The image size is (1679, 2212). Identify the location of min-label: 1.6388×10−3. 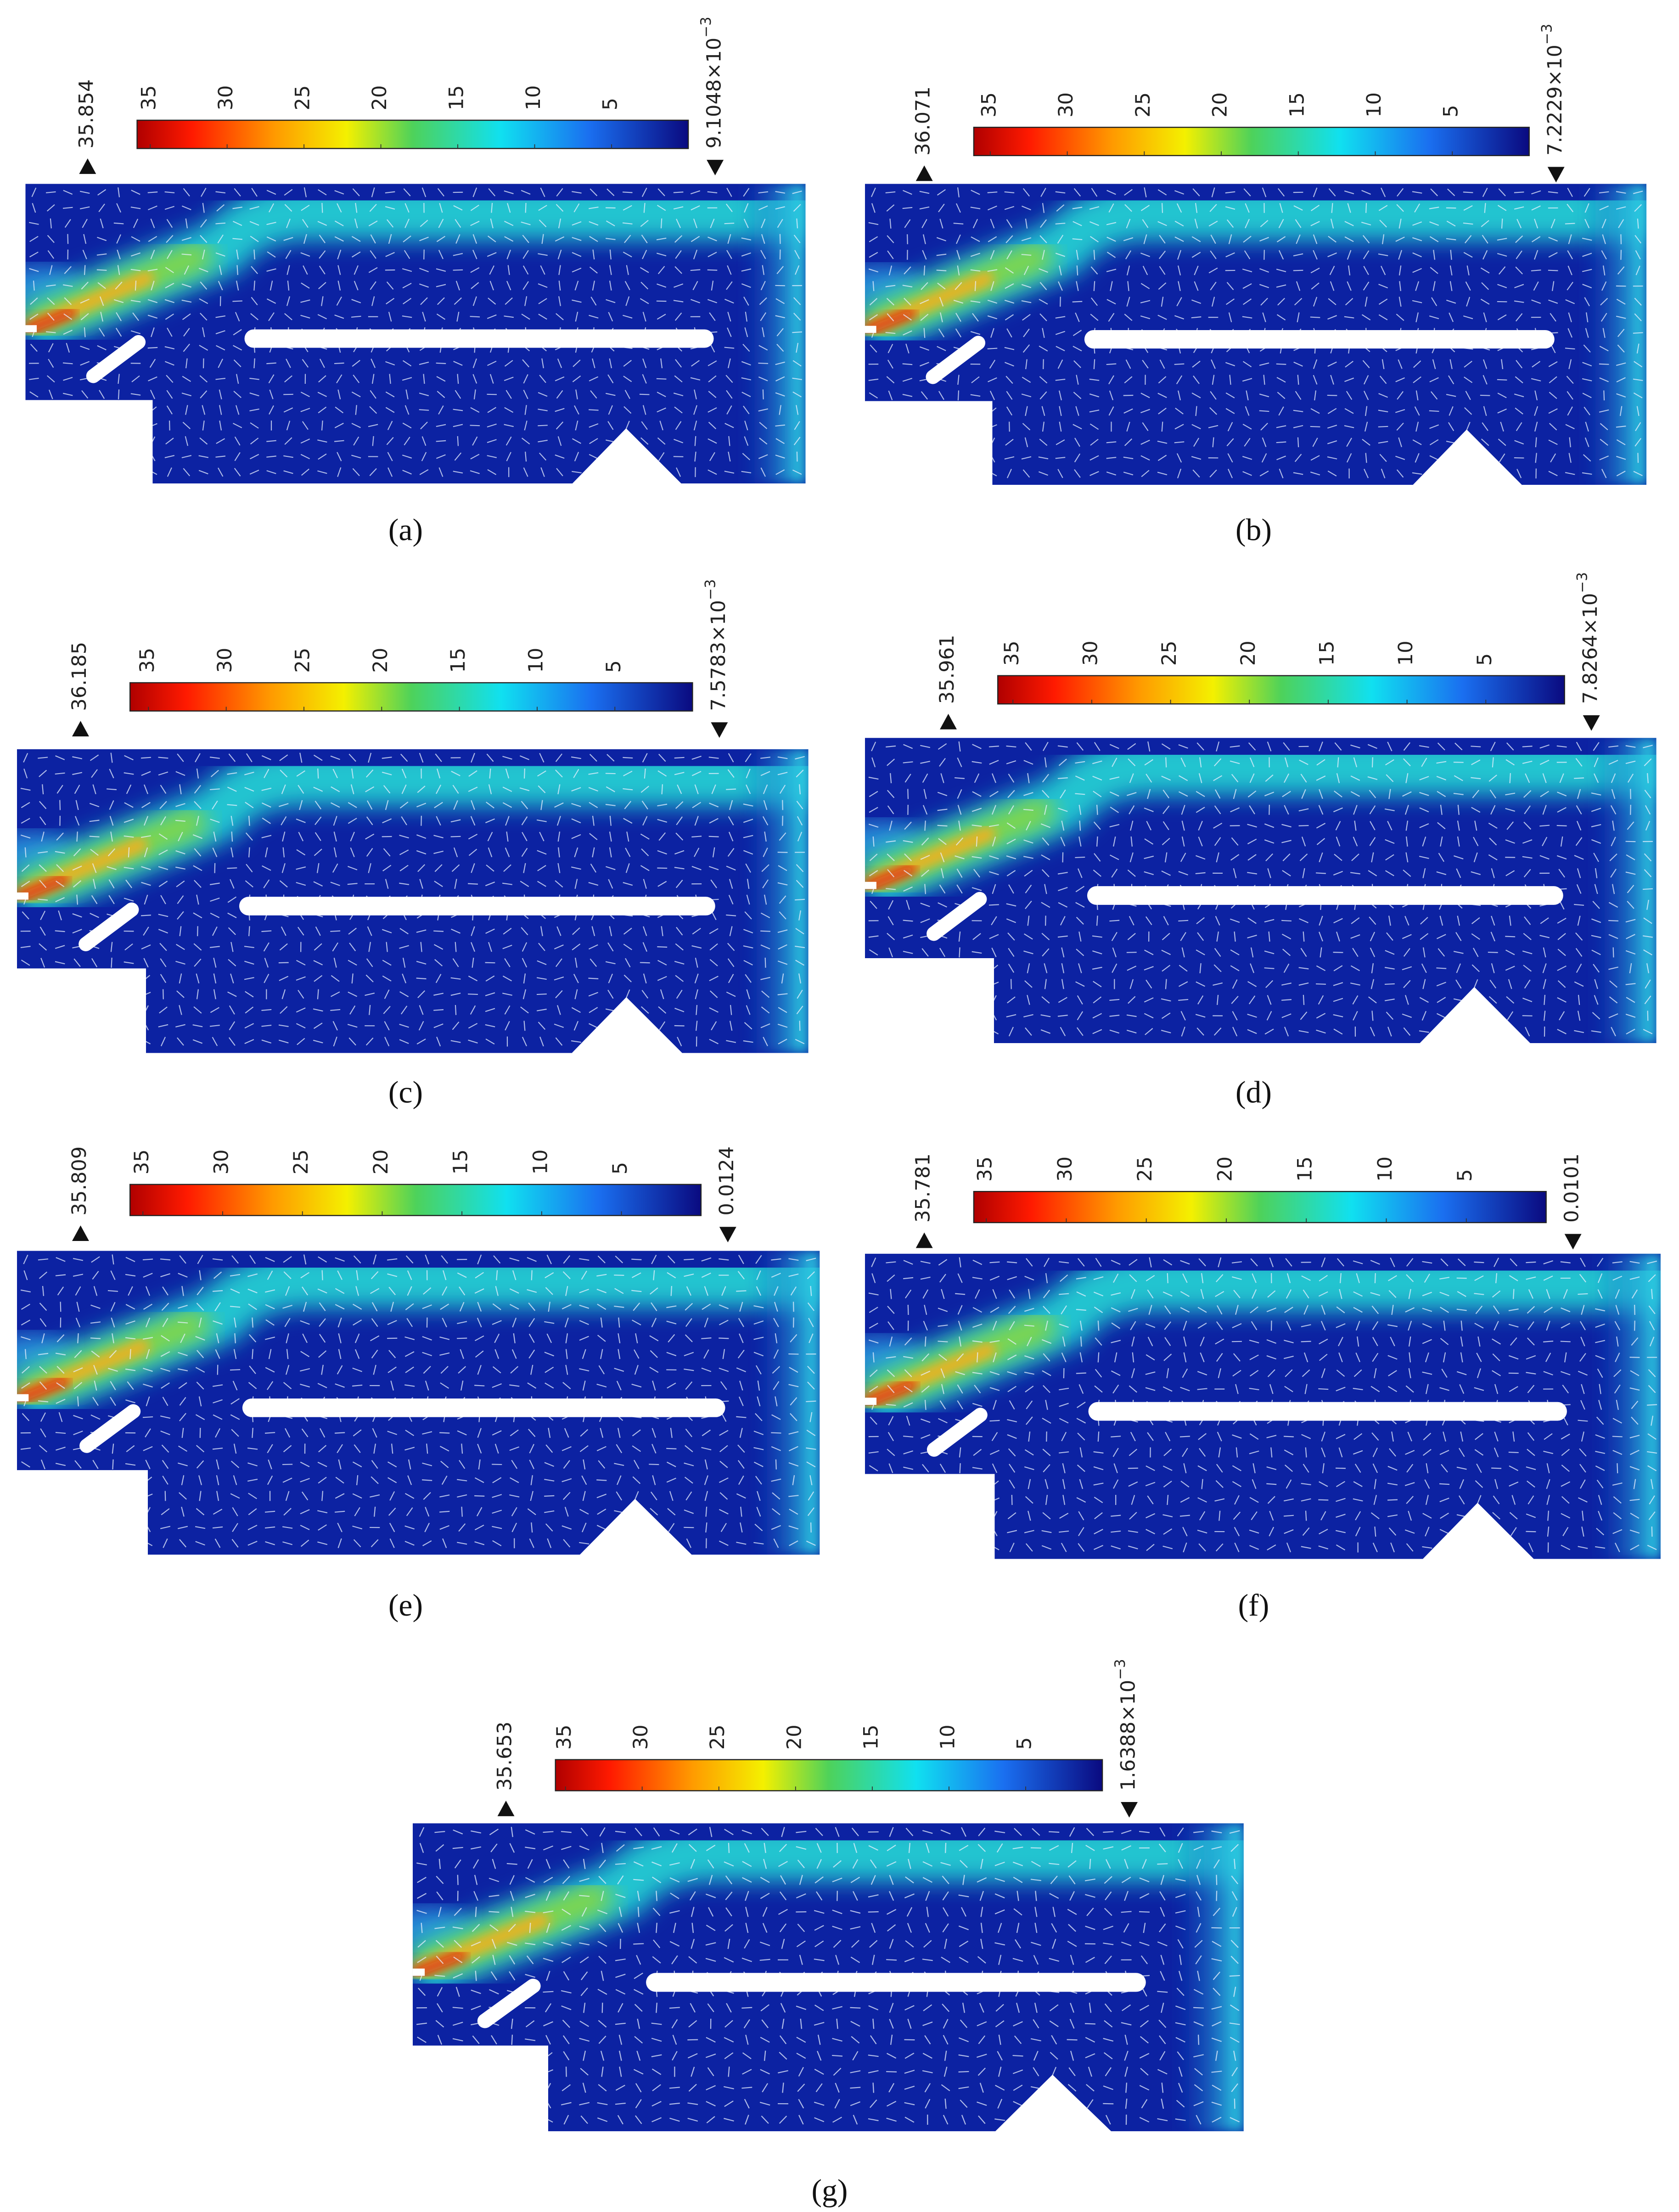
(1126, 1725).